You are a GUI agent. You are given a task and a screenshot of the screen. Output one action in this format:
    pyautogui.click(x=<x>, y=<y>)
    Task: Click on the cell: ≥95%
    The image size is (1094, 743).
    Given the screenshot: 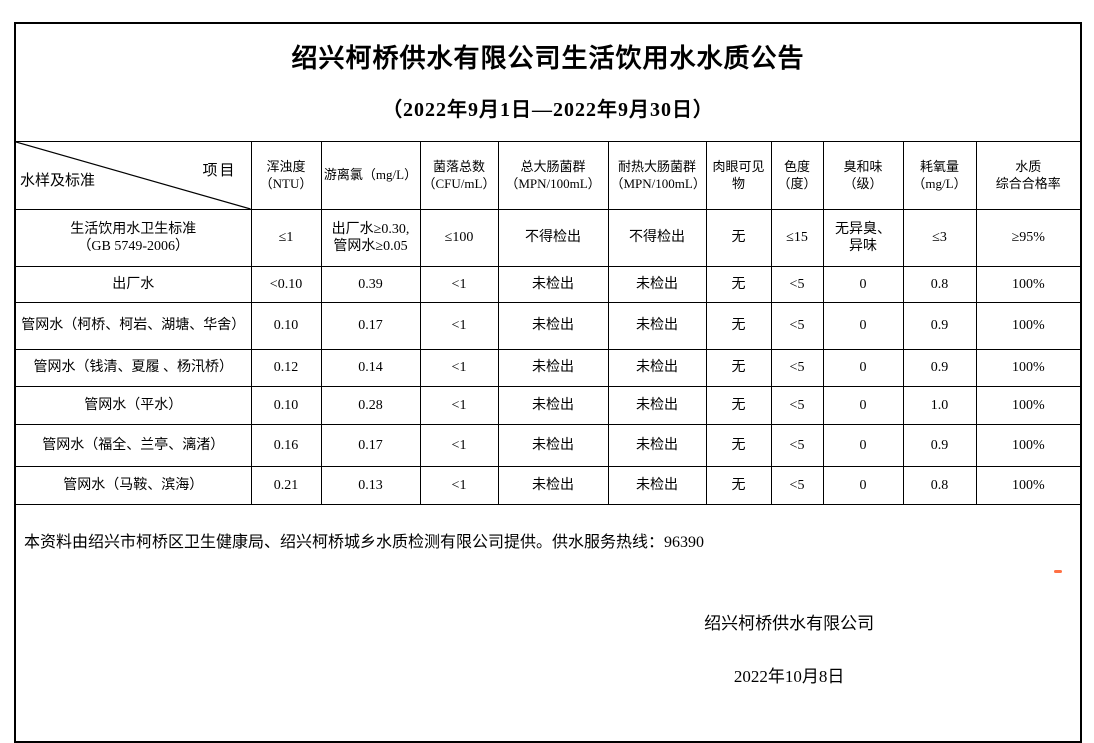 What is the action you would take?
    pyautogui.click(x=1028, y=238)
    